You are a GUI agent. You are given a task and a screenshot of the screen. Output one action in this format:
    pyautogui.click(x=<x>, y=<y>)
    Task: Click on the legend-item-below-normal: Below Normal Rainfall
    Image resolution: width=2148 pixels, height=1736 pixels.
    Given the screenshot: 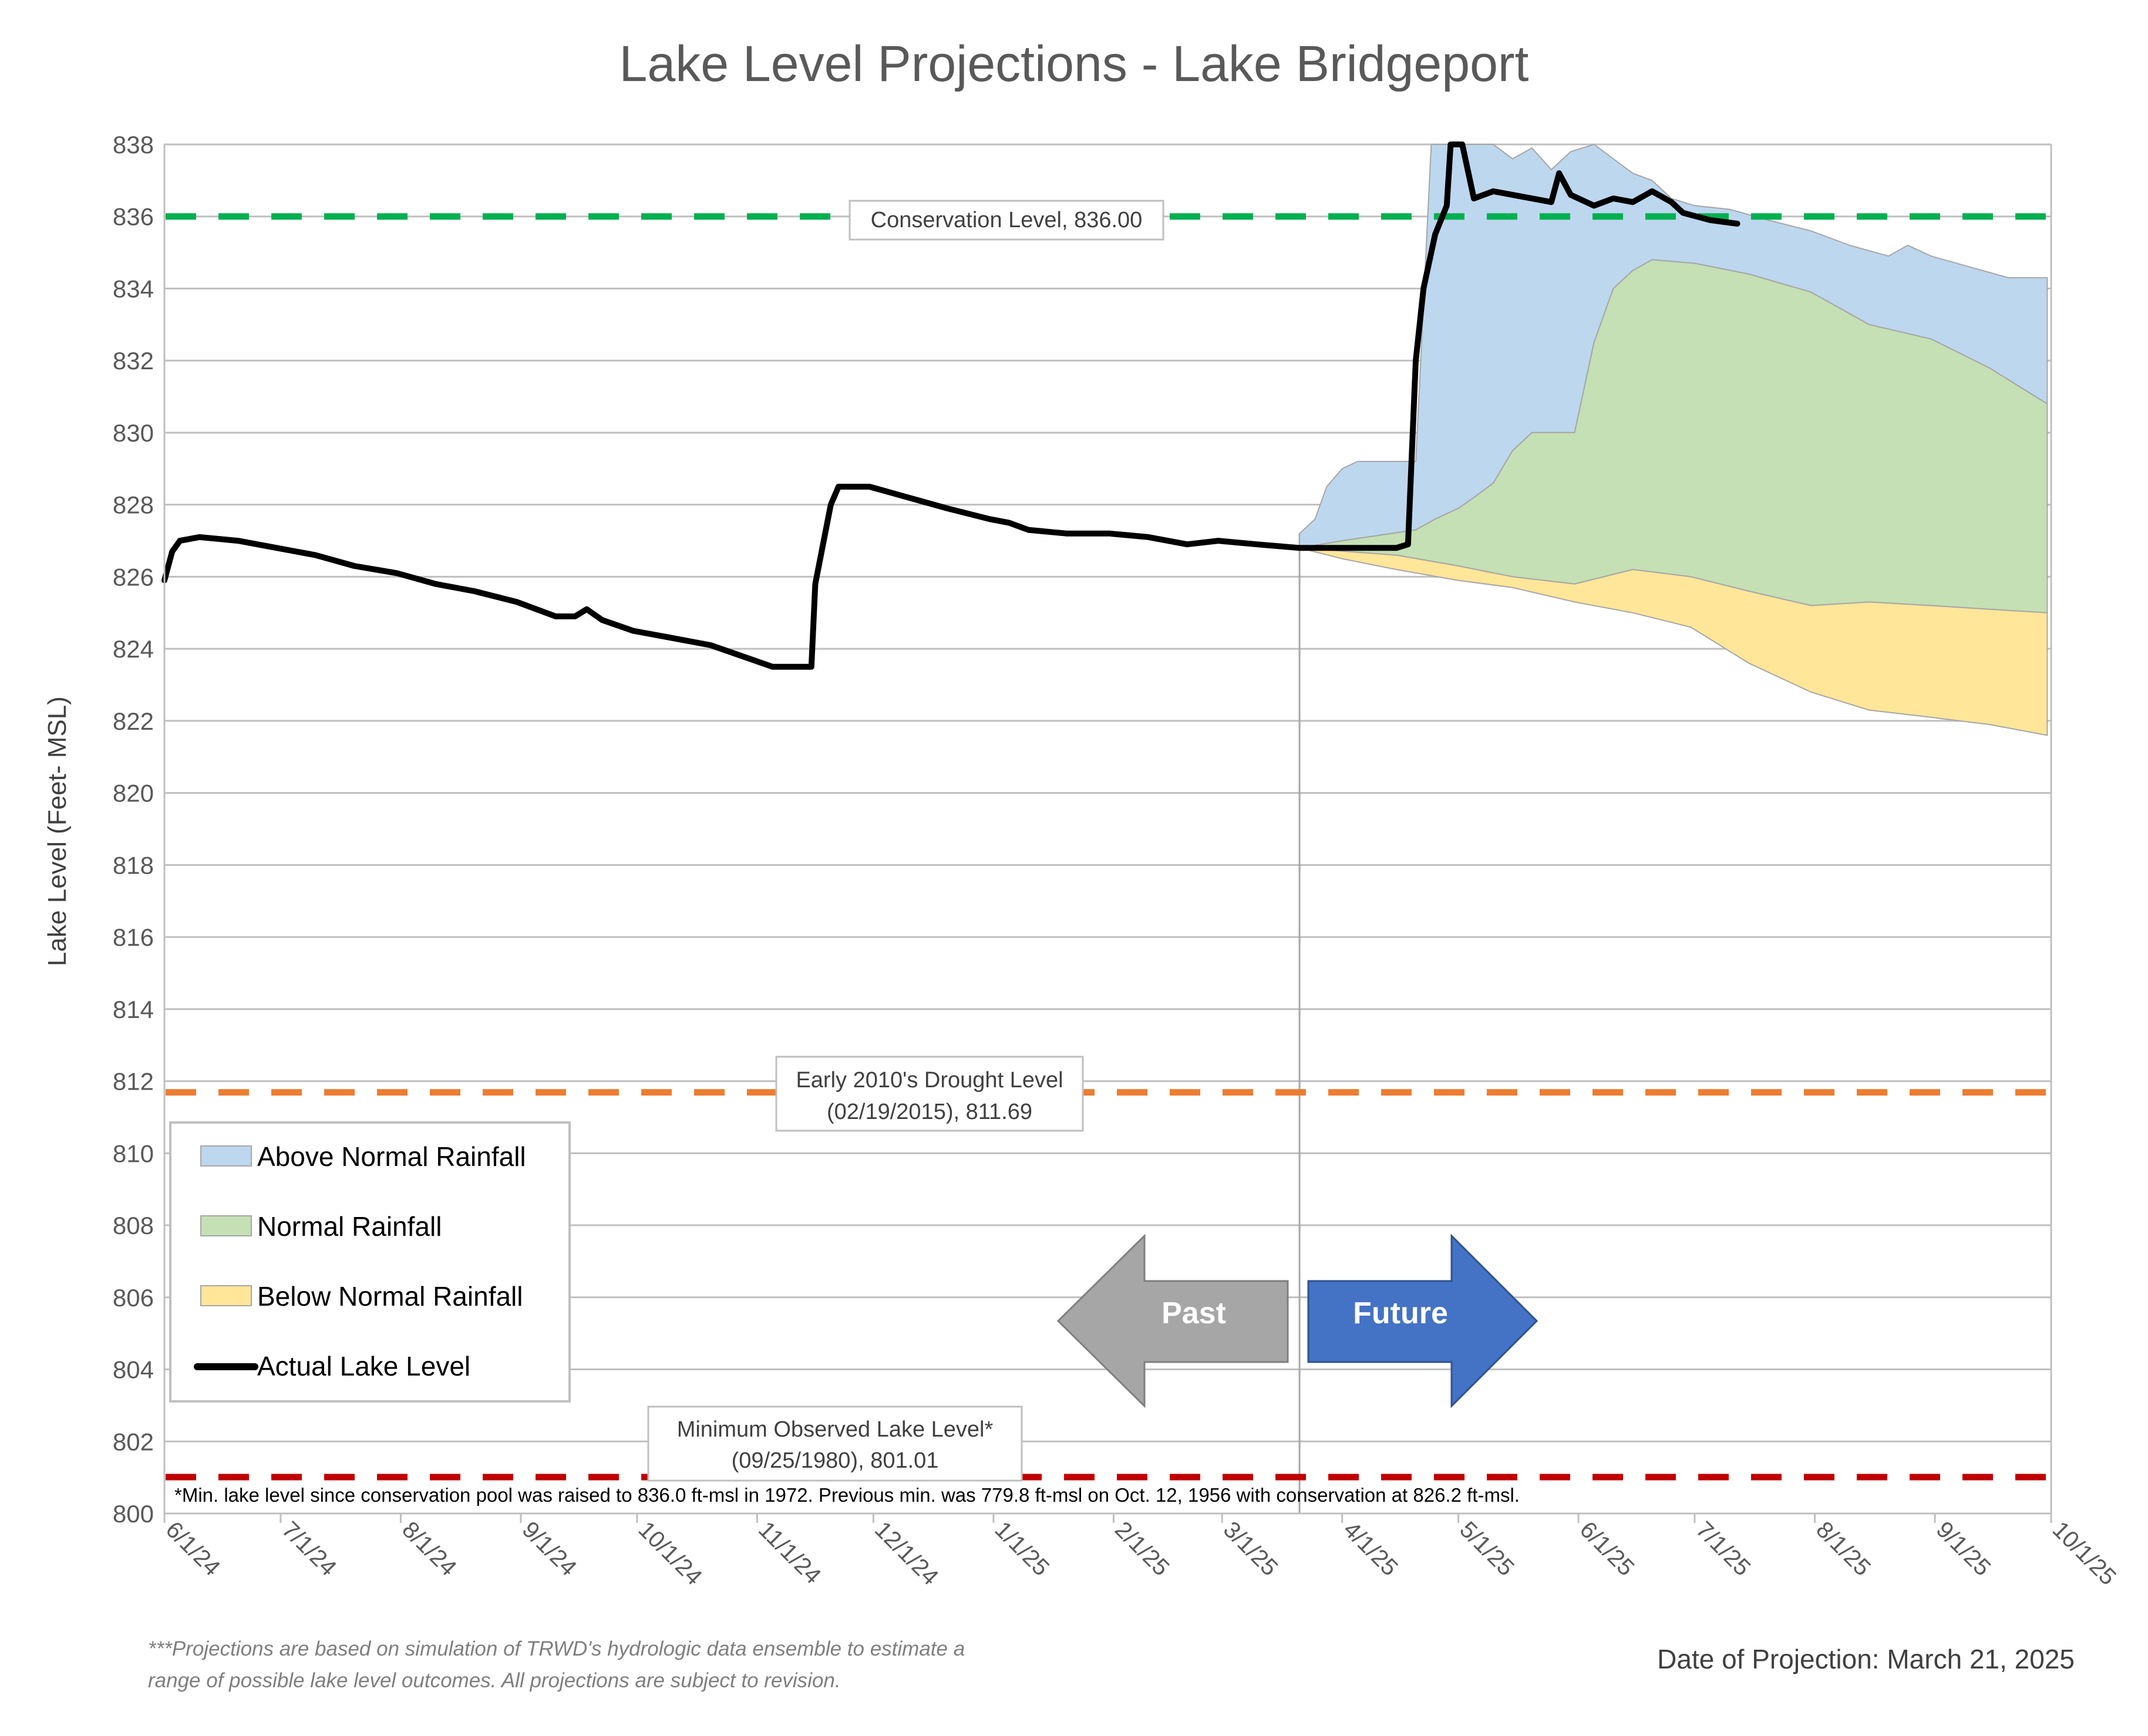 What is the action you would take?
    pyautogui.click(x=361, y=1296)
    